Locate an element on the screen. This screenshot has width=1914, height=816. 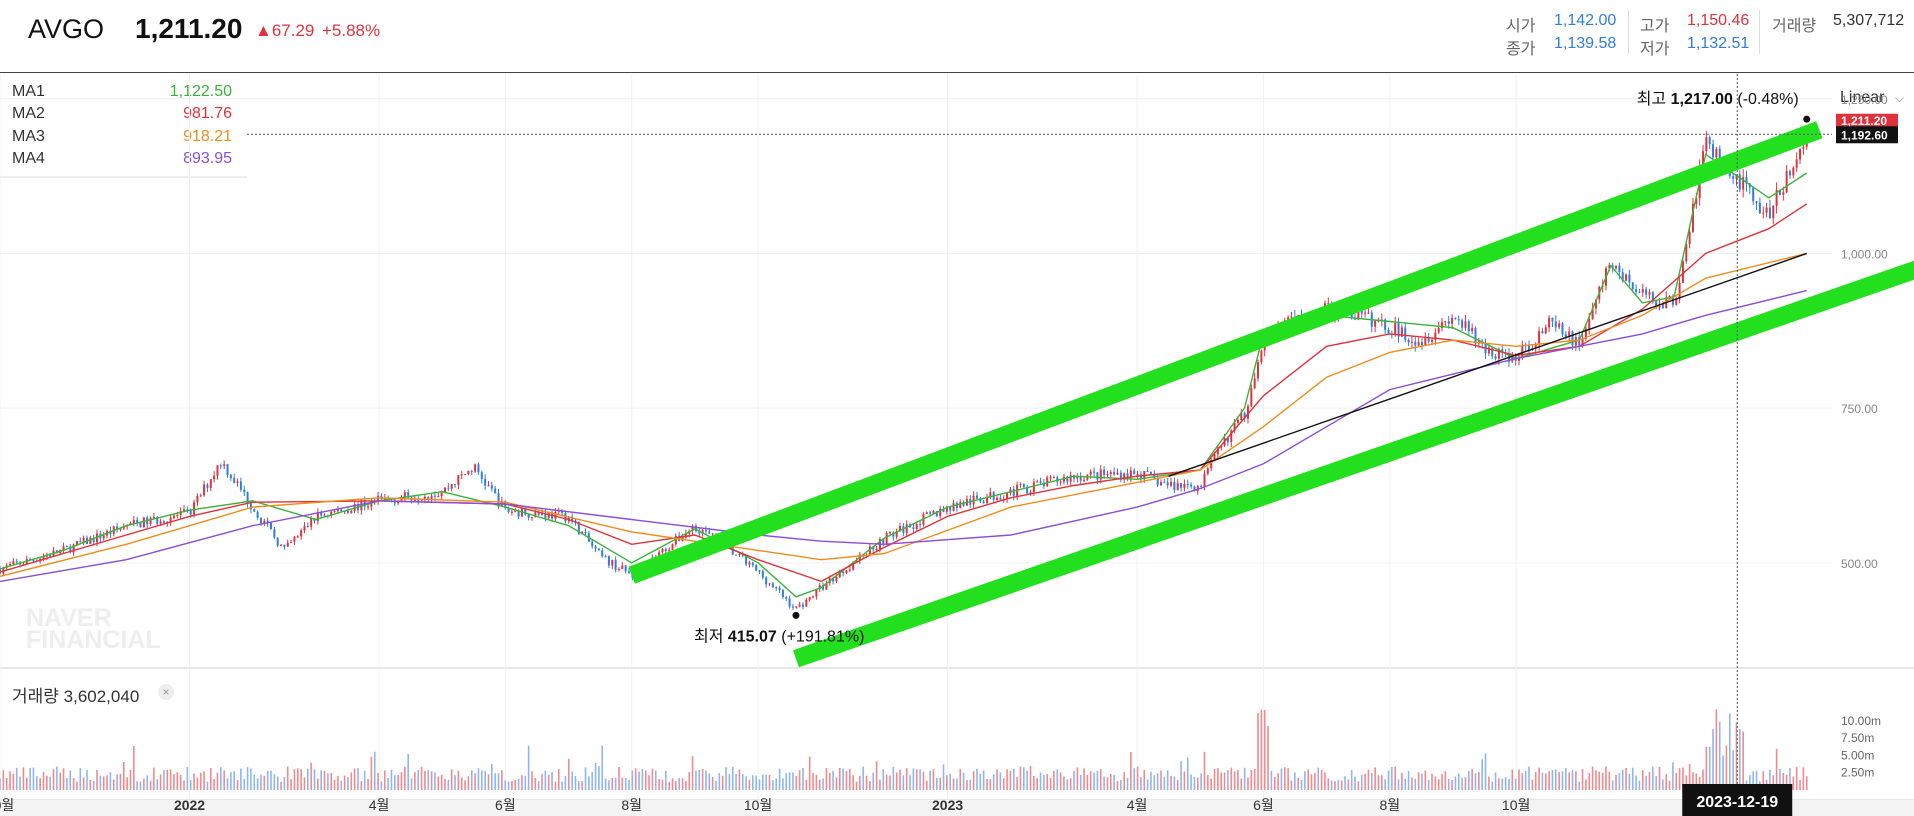
high-marker is located at coordinates (1807, 119).